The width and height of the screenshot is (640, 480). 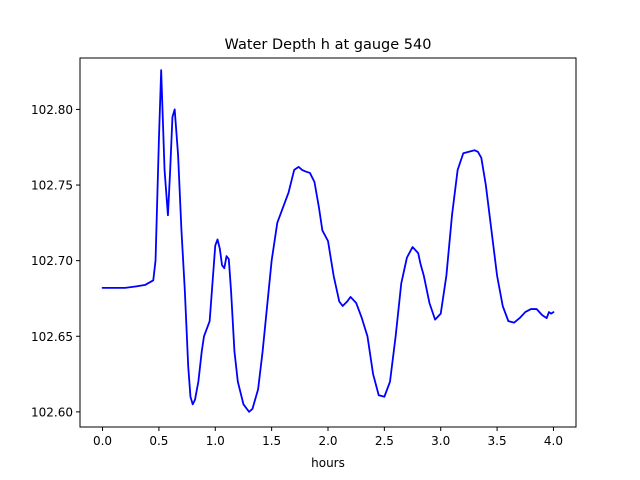 What do you see at coordinates (52, 110) in the screenshot?
I see `y-tick-label: 102.80` at bounding box center [52, 110].